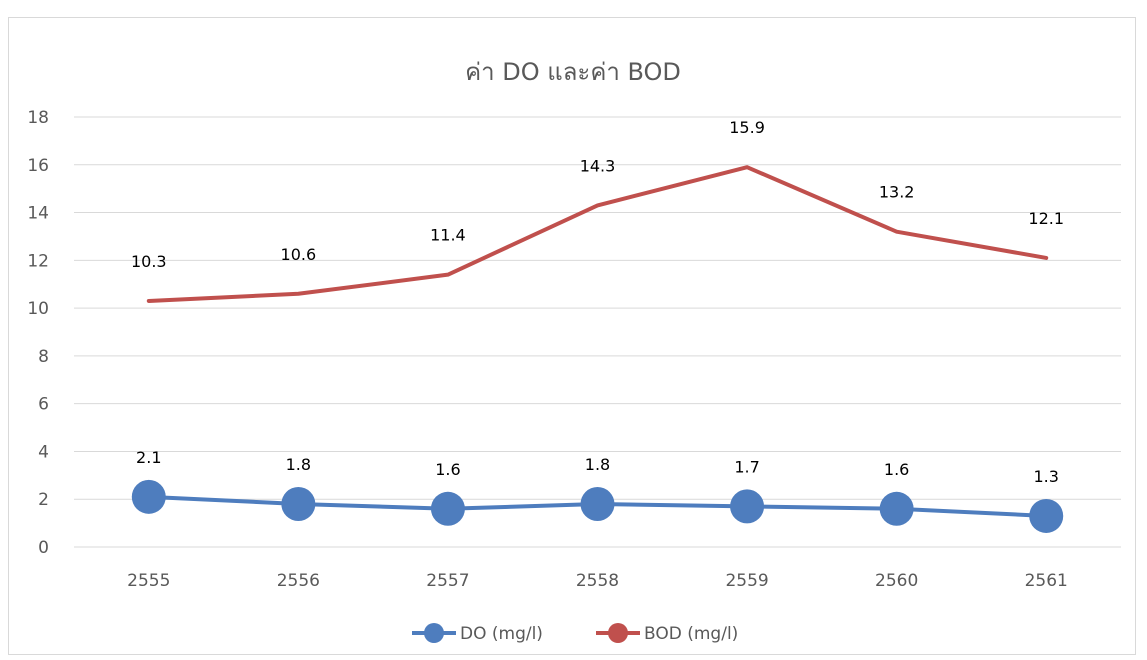 The width and height of the screenshot is (1147, 660). I want to click on legend-item-1: BOD (mg/l), so click(667, 633).